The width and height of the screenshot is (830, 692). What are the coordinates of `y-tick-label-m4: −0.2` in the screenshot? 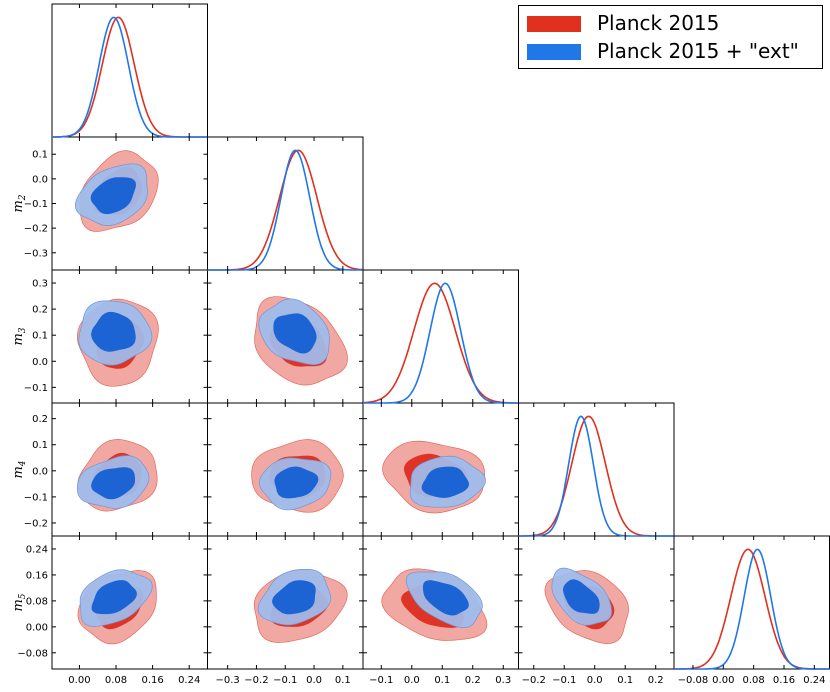 It's located at (36, 523).